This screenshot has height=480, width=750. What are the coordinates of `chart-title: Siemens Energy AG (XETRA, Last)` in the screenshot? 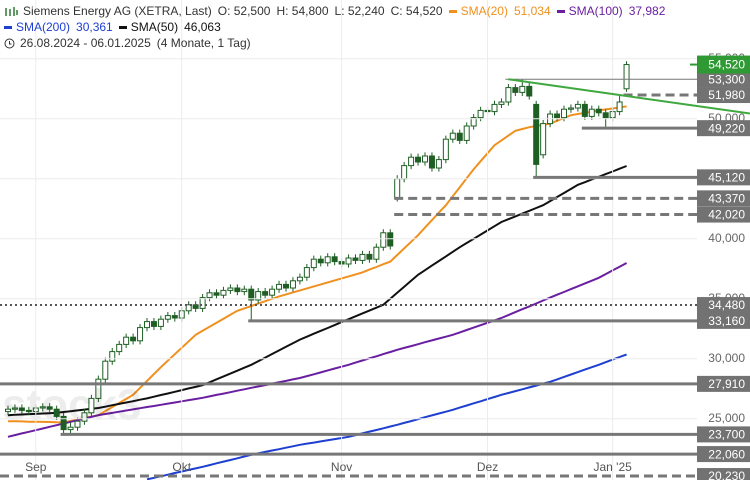 It's located at (117, 11).